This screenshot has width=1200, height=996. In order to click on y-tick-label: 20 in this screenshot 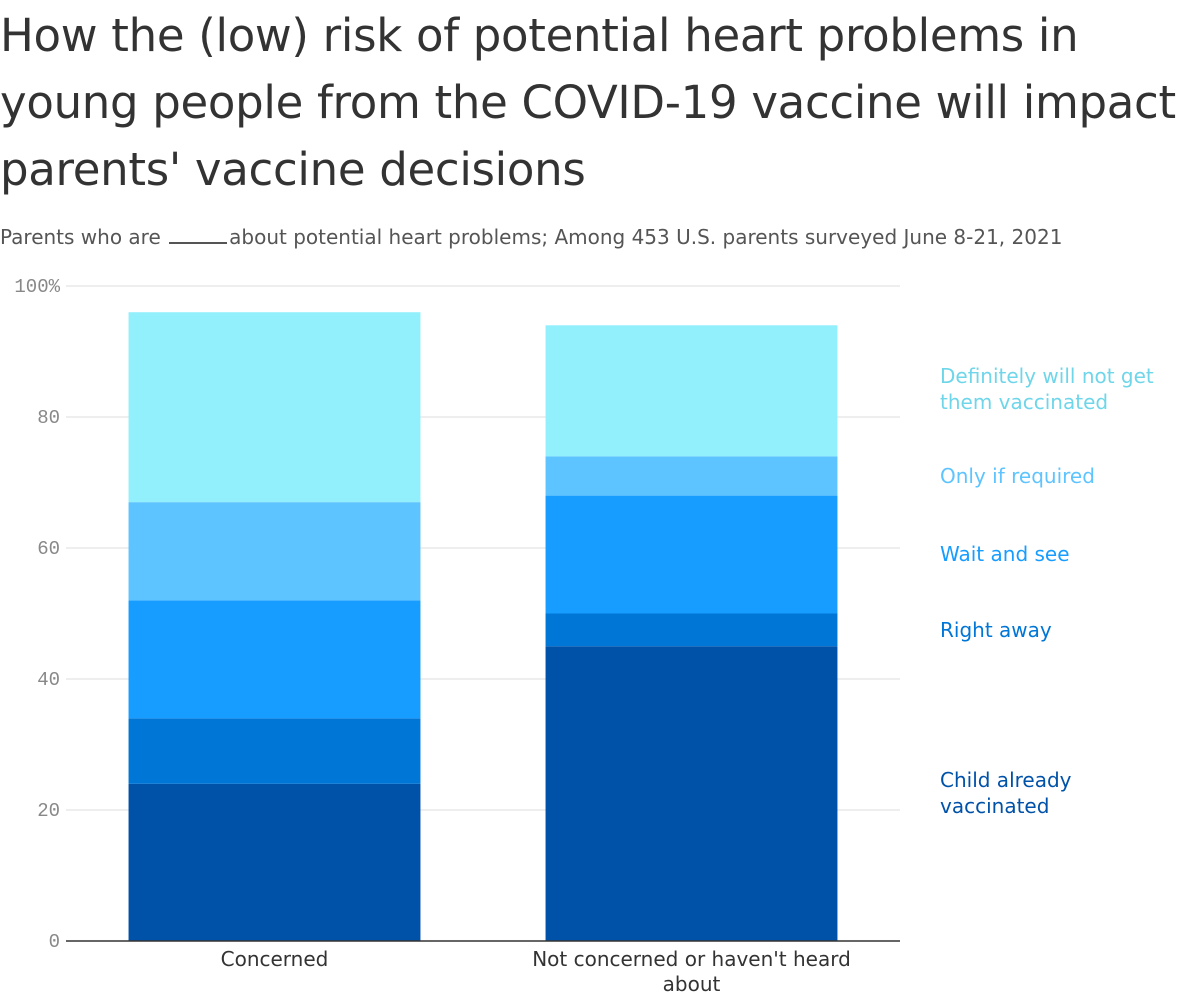, I will do `click(48, 811)`.